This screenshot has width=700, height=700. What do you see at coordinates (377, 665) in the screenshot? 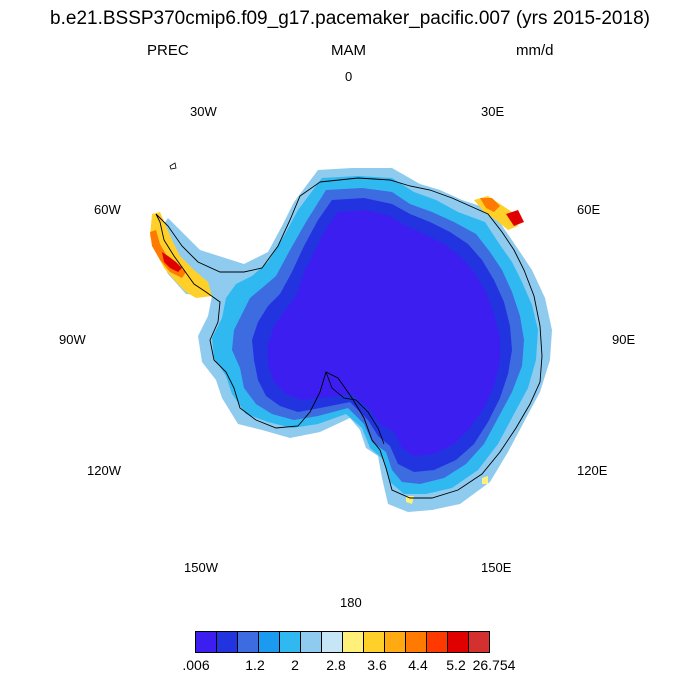
I see `colorbar-tick-label: 3.6` at bounding box center [377, 665].